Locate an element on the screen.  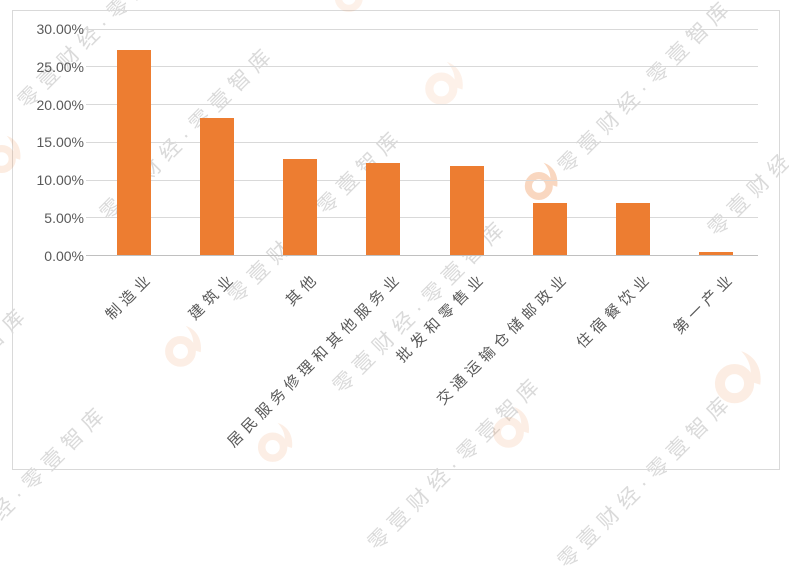
x-axis-line is located at coordinates (422, 255).